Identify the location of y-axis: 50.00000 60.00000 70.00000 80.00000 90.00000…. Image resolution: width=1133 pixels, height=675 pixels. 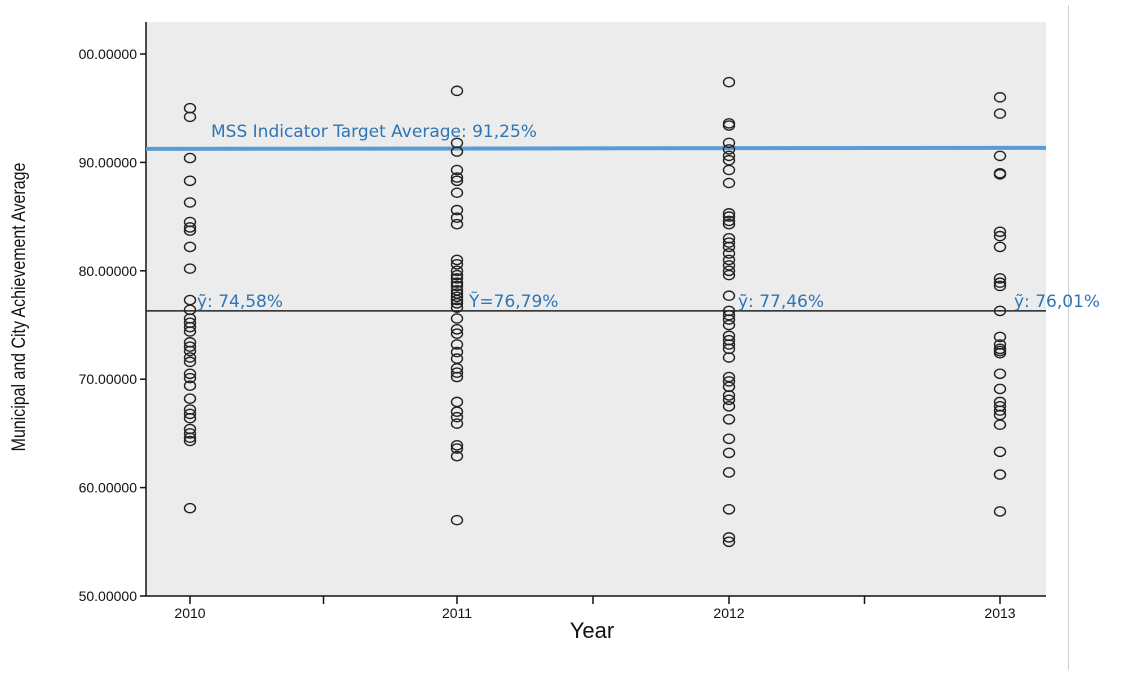
(113, 313).